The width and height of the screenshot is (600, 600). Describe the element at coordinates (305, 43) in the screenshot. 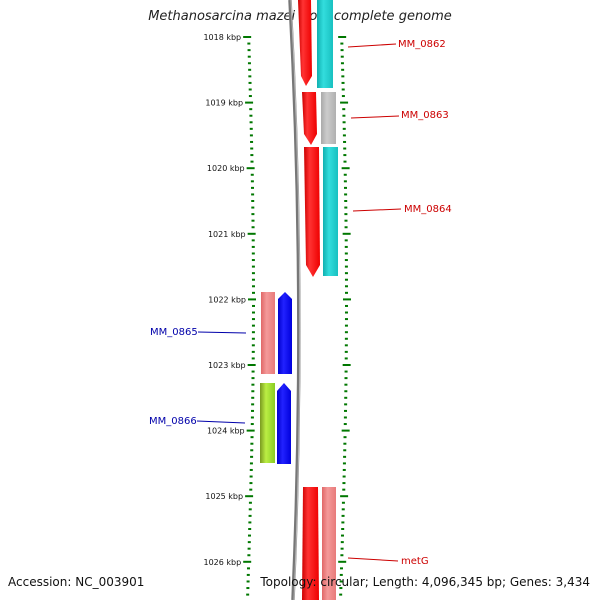

I see `gene-mm0862-cds` at that location.